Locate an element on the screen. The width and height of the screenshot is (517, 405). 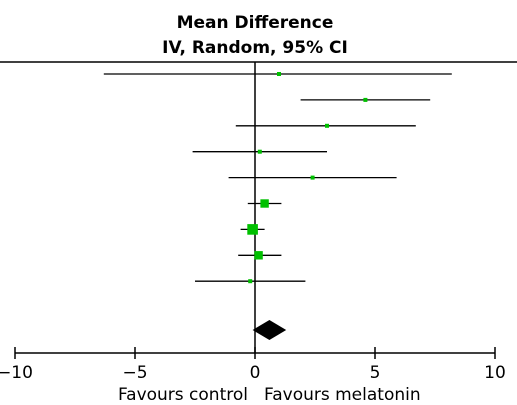
pooled-estimate-diamond is located at coordinates (269, 330).